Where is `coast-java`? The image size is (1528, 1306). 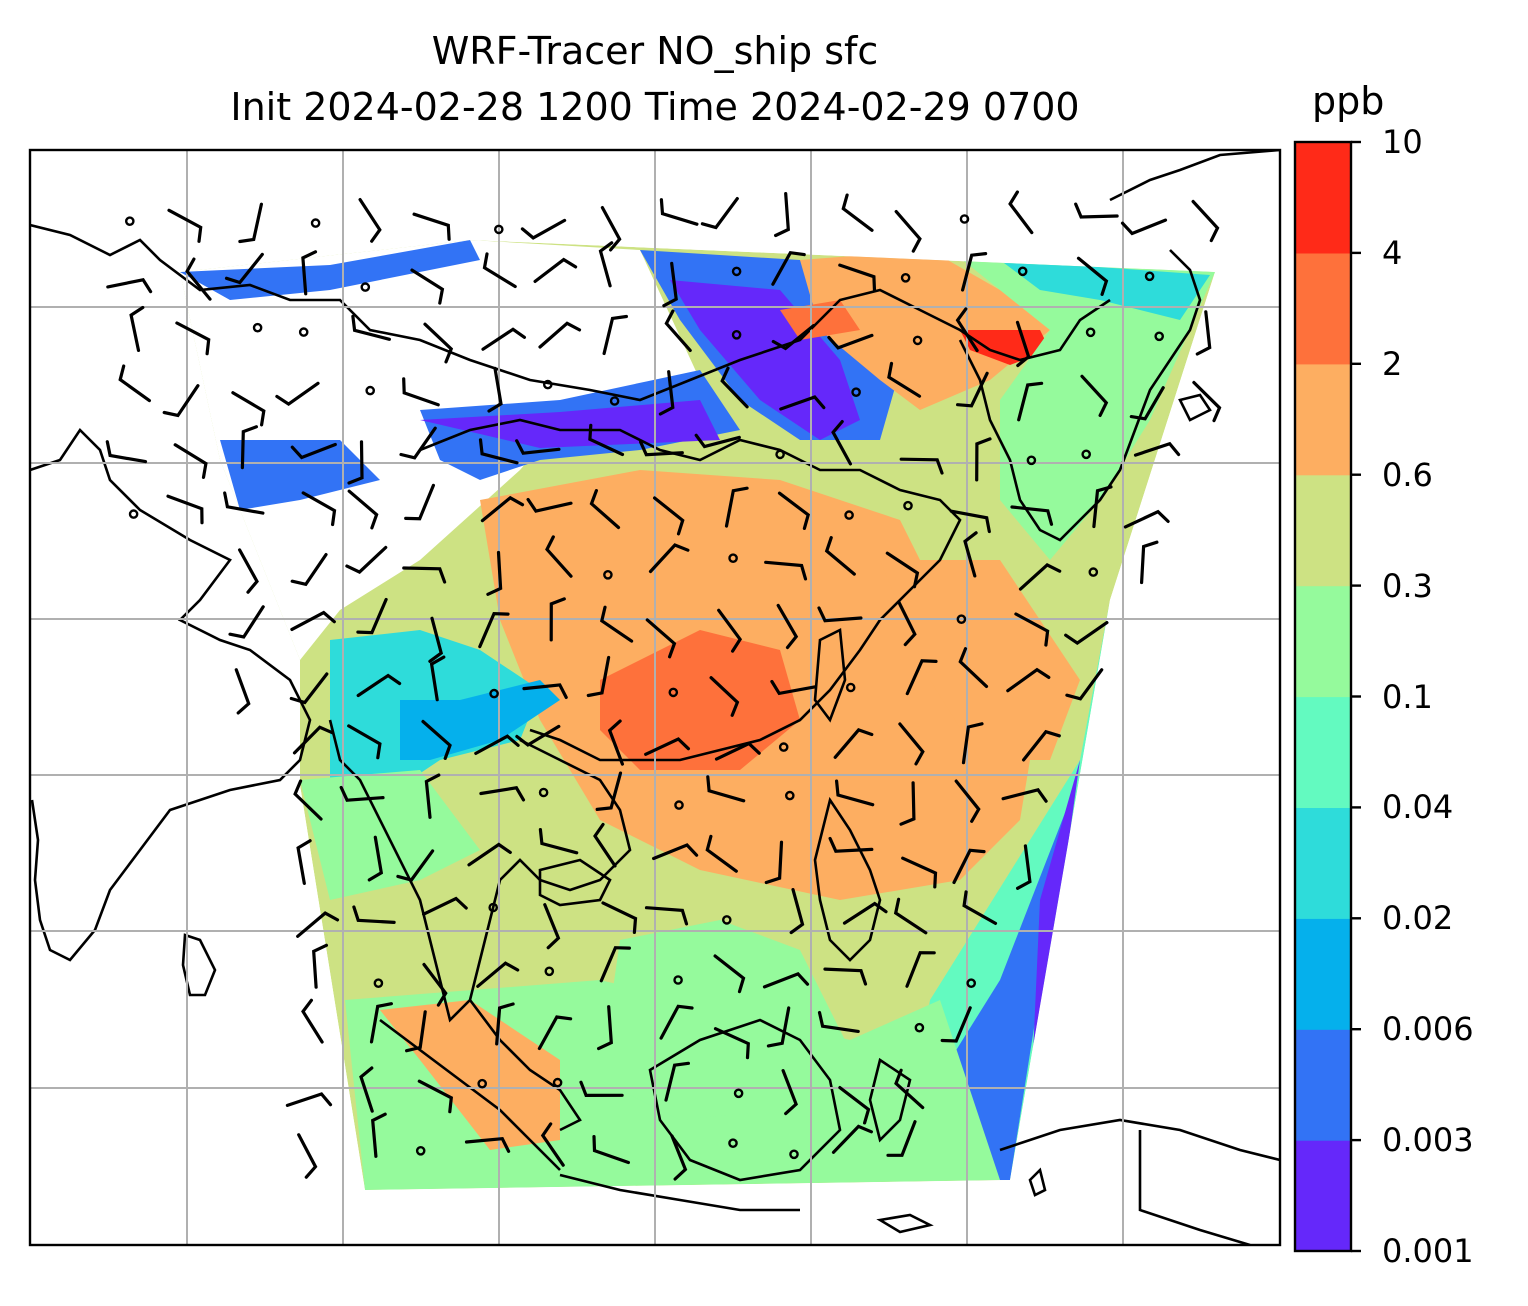 coast-java is located at coordinates (679, 1192).